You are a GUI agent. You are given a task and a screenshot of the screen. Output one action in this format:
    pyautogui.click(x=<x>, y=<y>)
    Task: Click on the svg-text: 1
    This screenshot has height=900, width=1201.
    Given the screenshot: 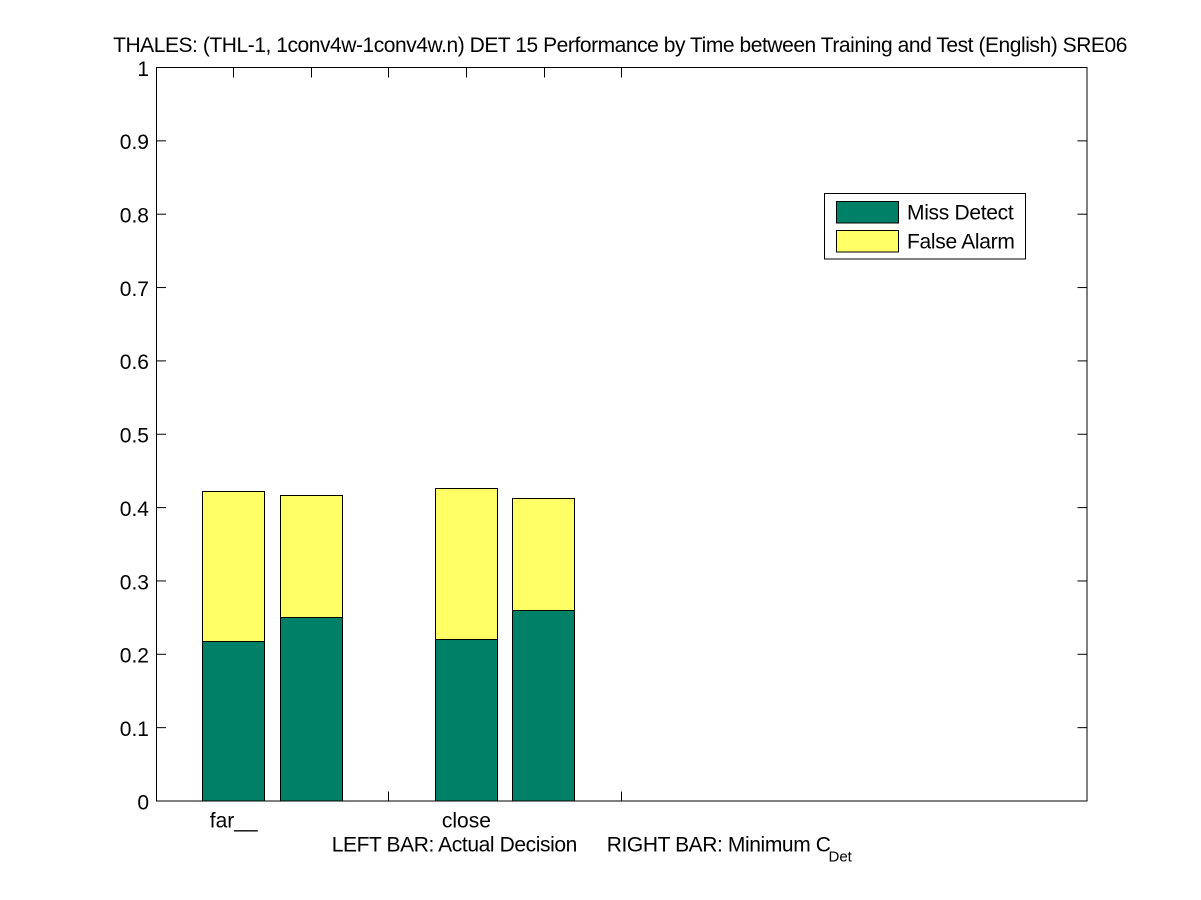 What is the action you would take?
    pyautogui.click(x=143, y=69)
    